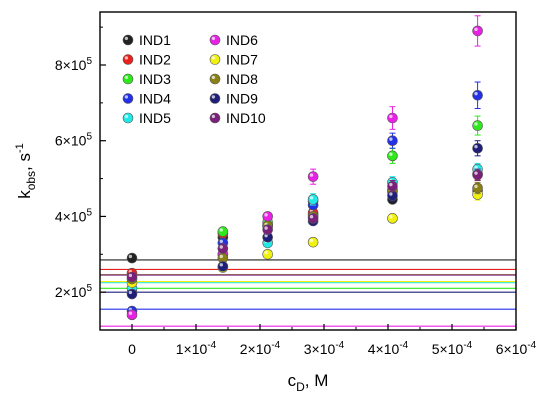 The height and width of the screenshot is (409, 550). I want to click on x-tick-label: 1×10⁻⁴, so click(196, 348).